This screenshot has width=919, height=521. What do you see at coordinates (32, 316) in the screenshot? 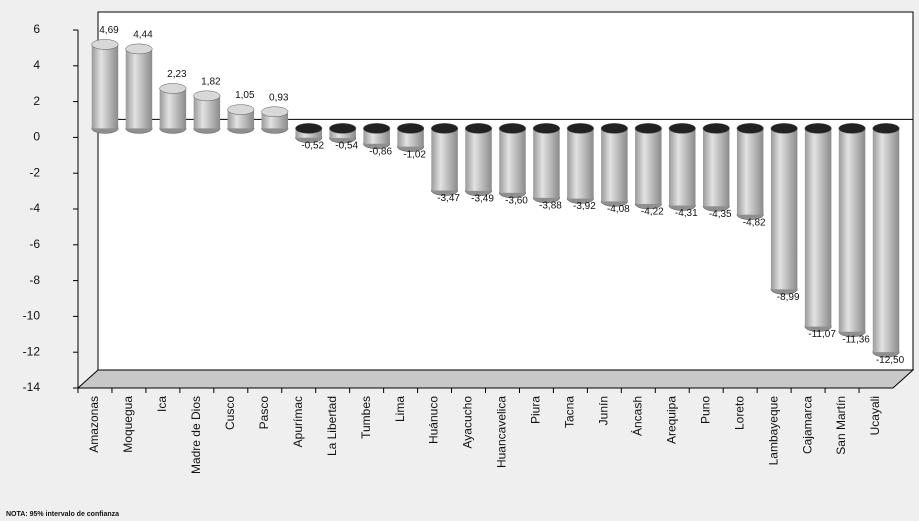
I see `y-tick-label: -10` at bounding box center [32, 316].